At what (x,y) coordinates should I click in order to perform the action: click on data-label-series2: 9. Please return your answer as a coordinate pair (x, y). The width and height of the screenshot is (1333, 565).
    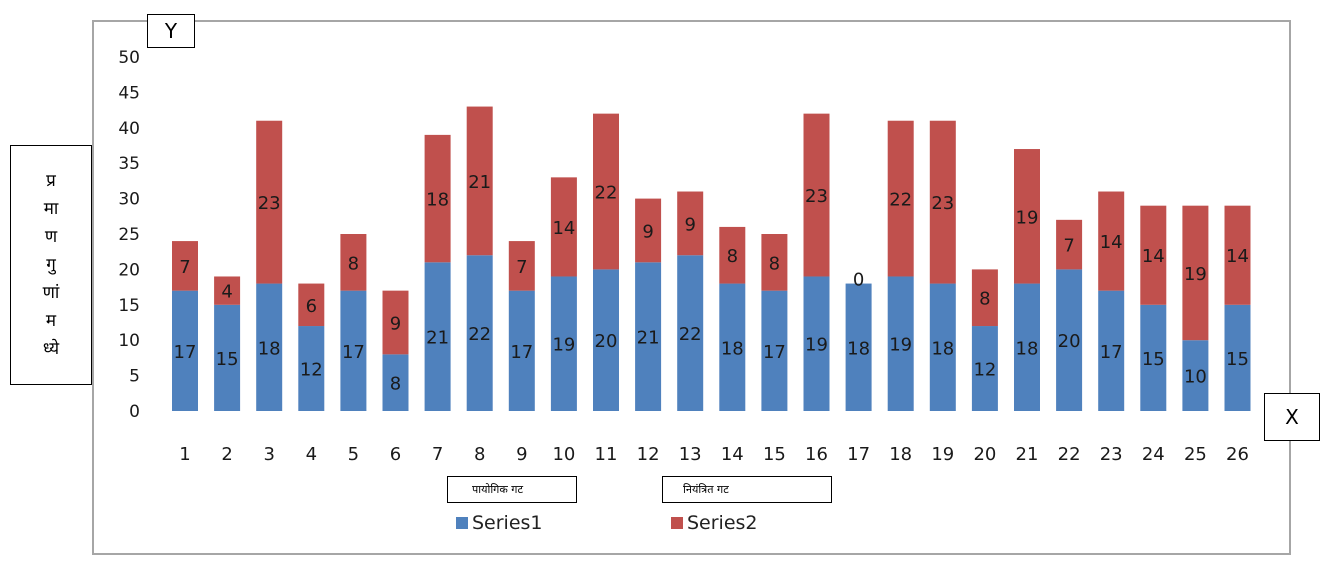
    Looking at the image, I should click on (395, 324).